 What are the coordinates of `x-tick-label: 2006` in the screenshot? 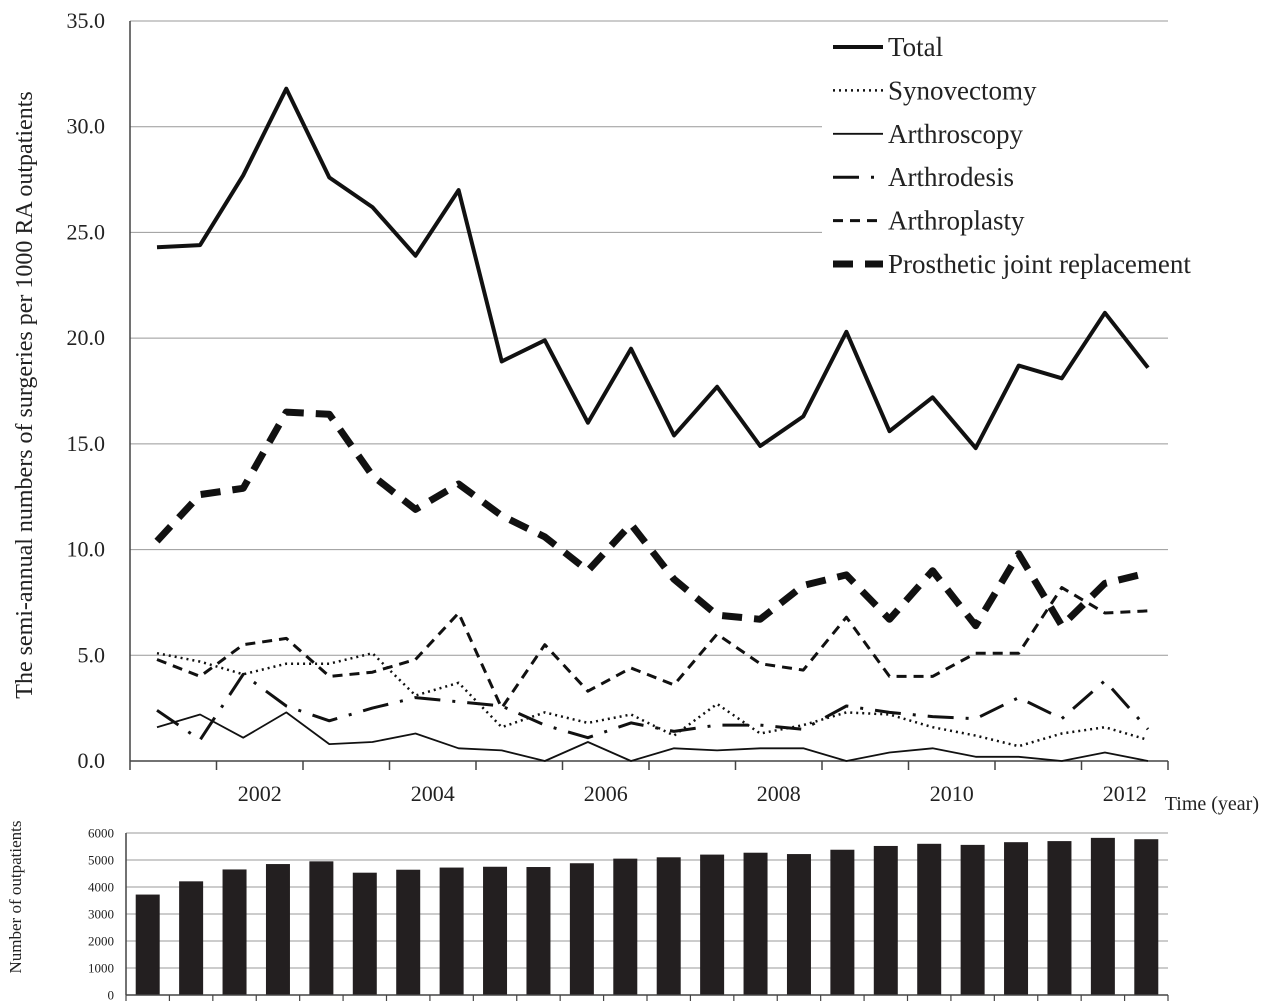 It's located at (606, 793).